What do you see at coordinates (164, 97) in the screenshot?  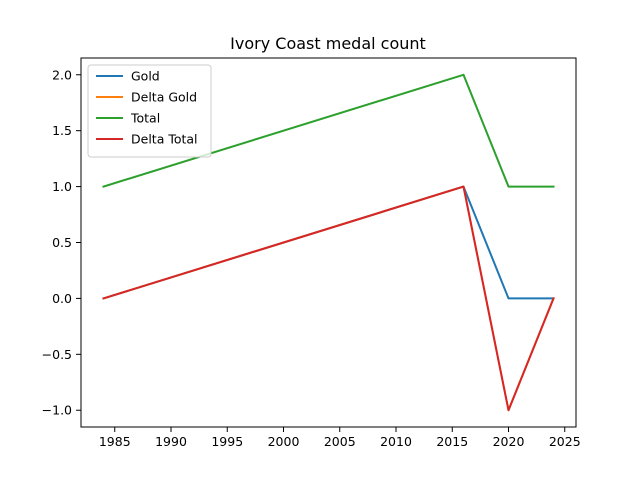 I see `legend-label: Delta Gold` at bounding box center [164, 97].